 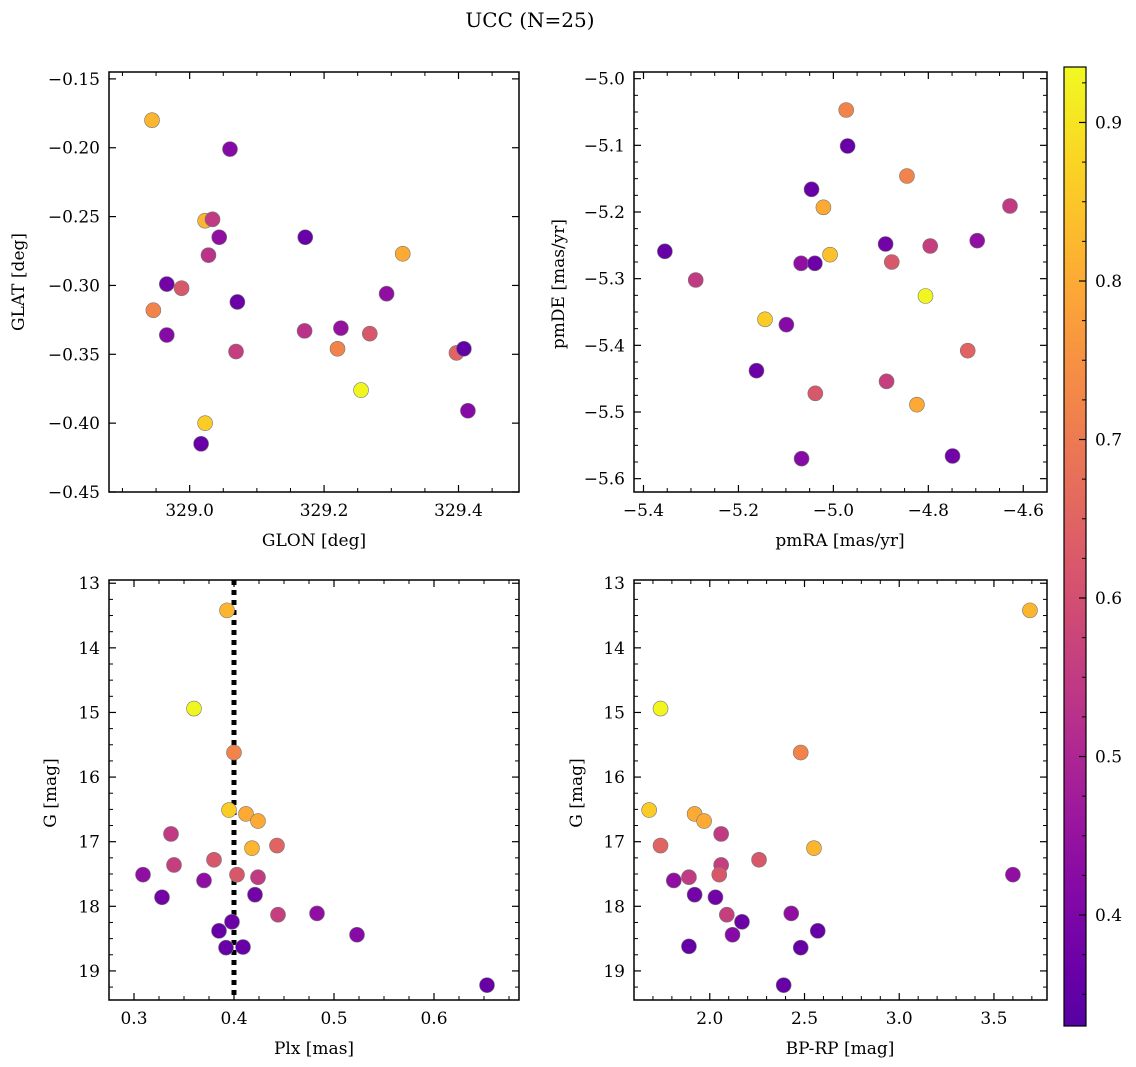 I want to click on x-tick-label: −5.0, so click(x=833, y=511).